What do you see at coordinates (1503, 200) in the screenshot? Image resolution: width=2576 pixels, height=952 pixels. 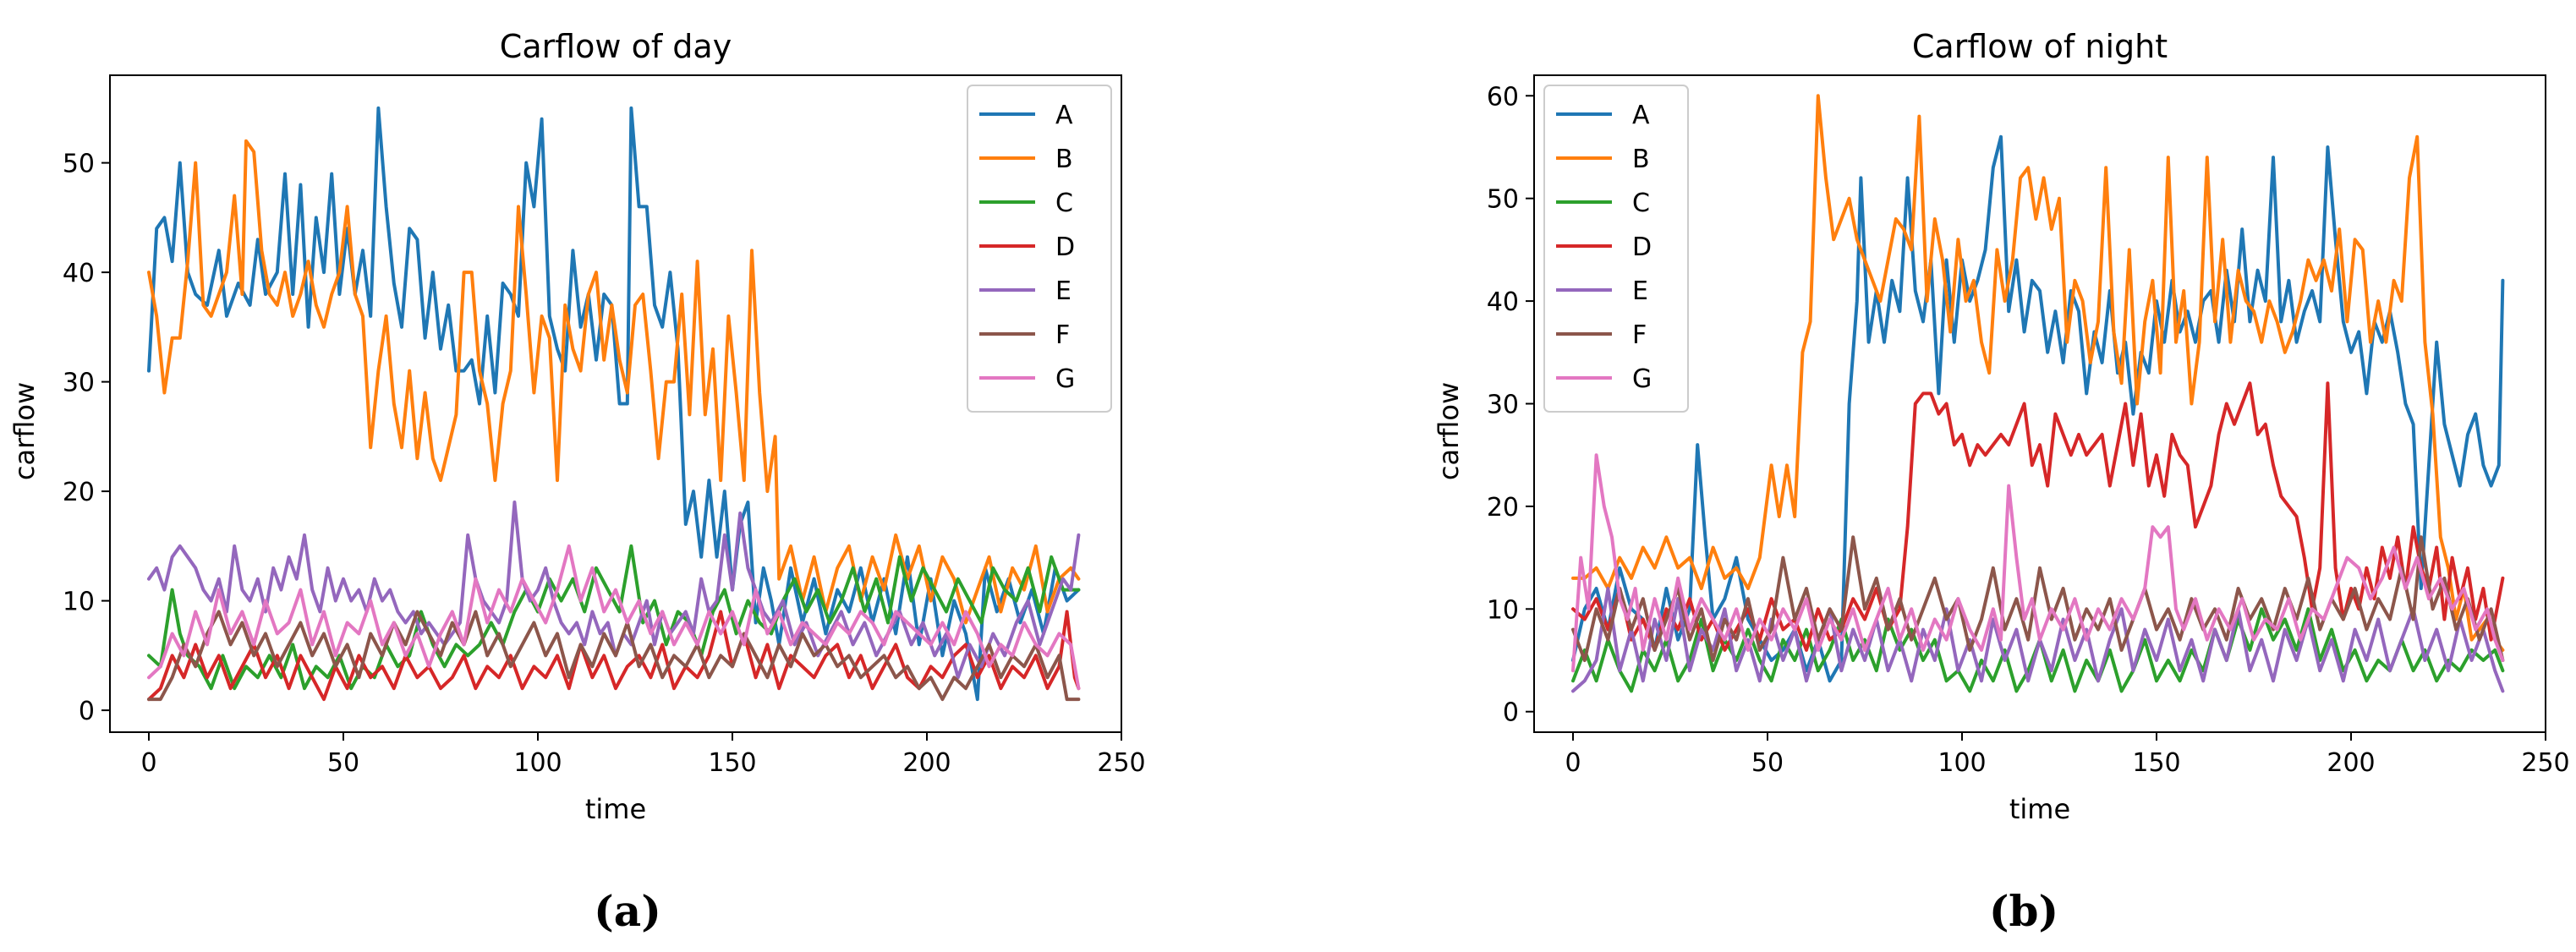 I see `chart-night-ytick-label: 50` at bounding box center [1503, 200].